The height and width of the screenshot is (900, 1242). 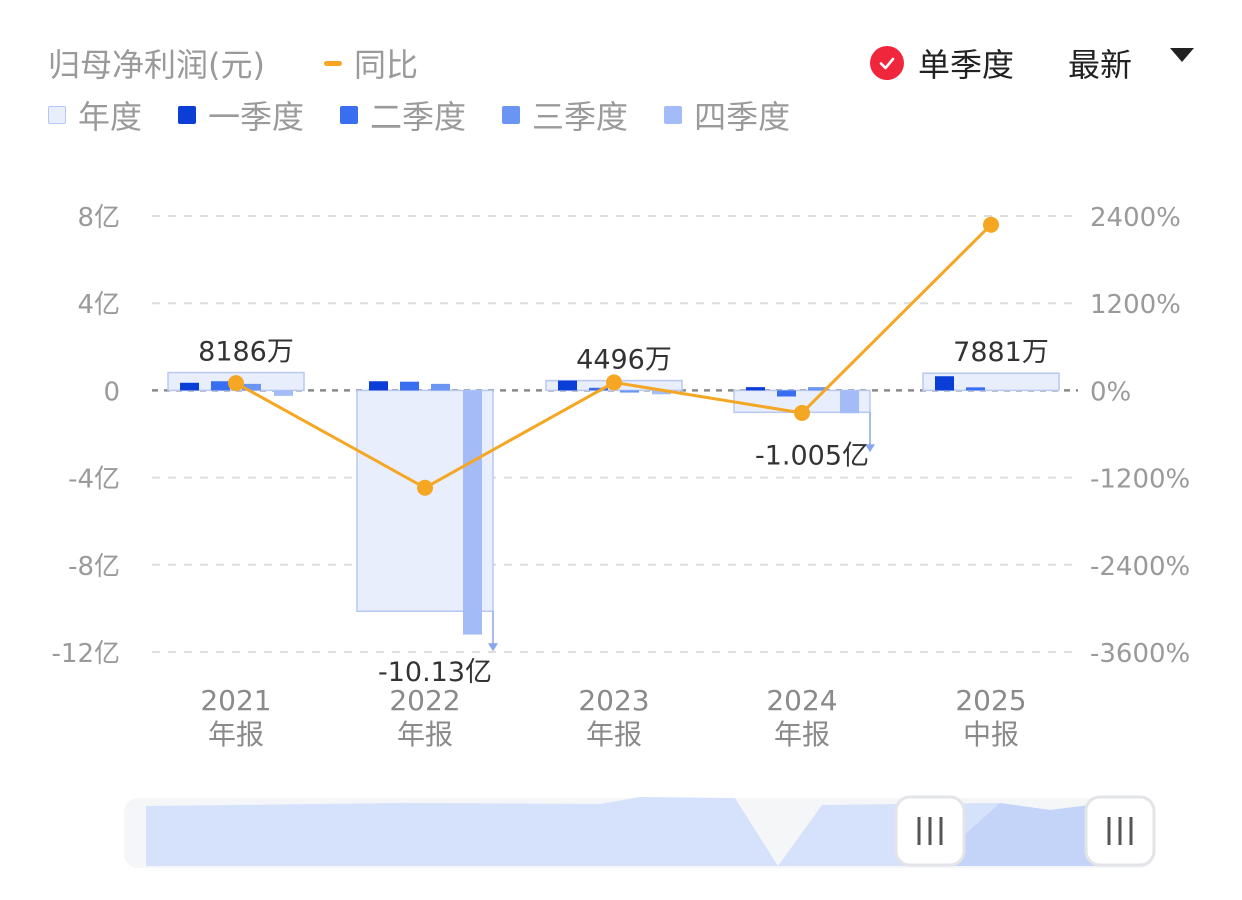 I want to click on annual-value-label: 8186万, so click(x=246, y=352).